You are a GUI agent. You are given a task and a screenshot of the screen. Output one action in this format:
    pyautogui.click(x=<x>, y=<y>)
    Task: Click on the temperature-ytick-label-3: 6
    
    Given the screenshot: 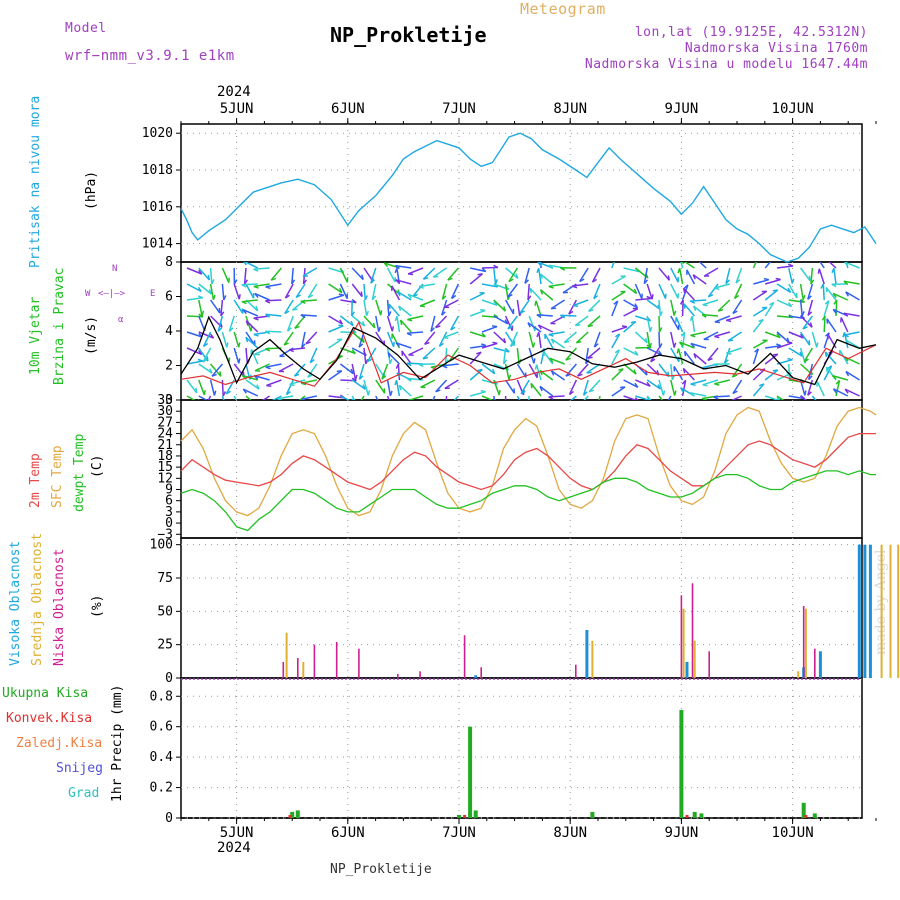 What is the action you would take?
    pyautogui.click(x=169, y=501)
    